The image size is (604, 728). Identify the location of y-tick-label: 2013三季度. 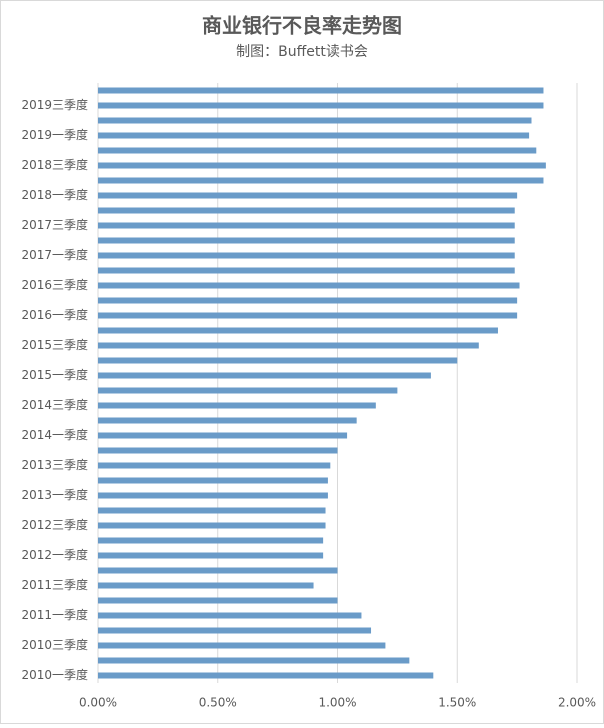
(54, 464).